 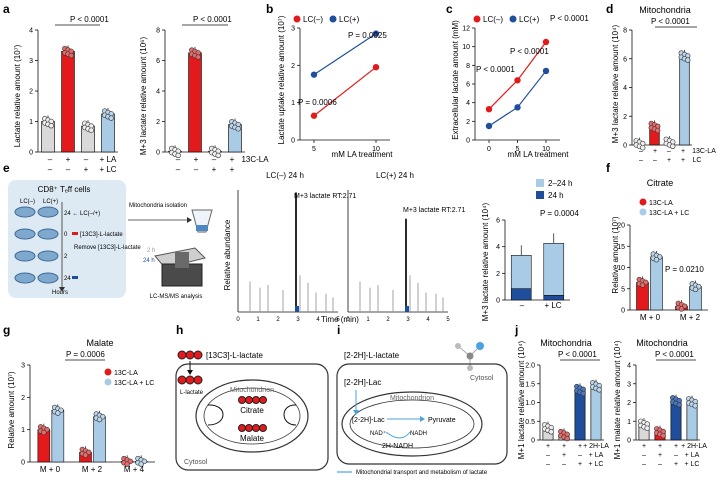 I want to click on b-series-point, so click(x=314, y=74).